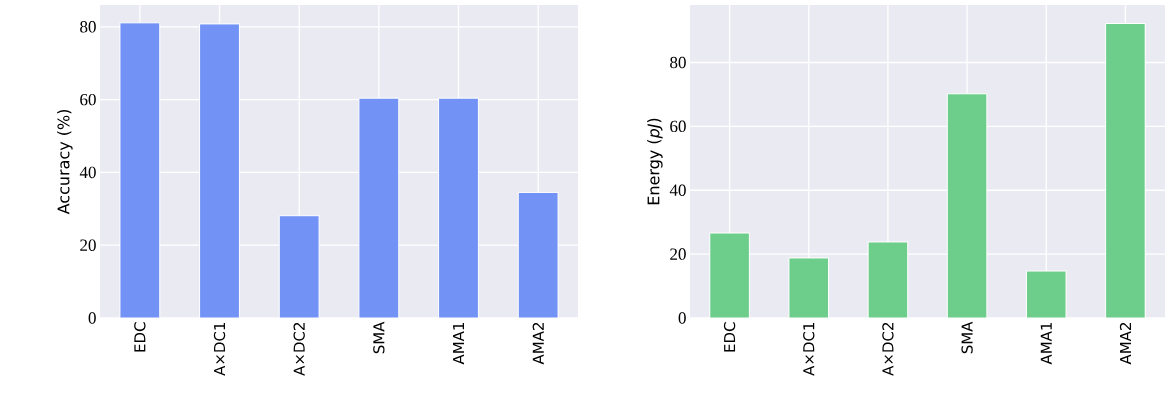  Describe the element at coordinates (65, 162) in the screenshot. I see `y-axis-title: Accuracy (%)` at that location.